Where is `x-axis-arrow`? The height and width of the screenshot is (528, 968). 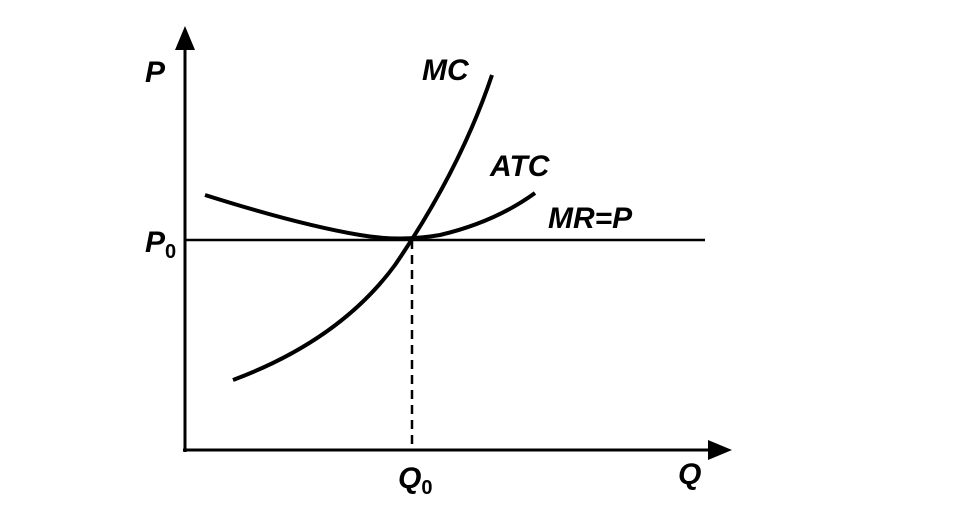
x-axis-arrow is located at coordinates (720, 450).